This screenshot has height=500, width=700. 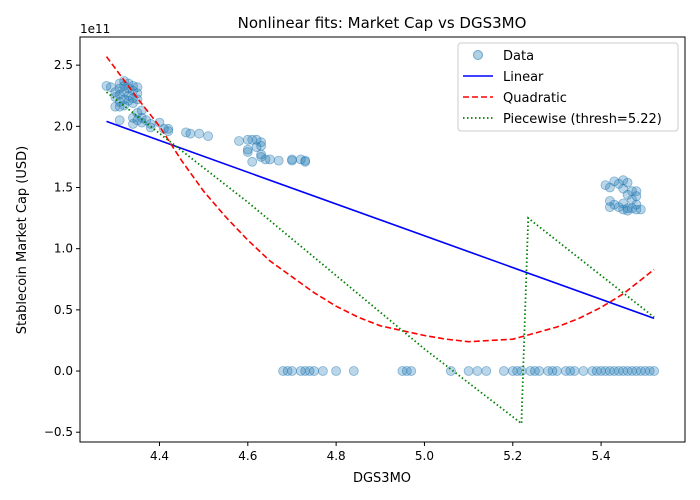 What do you see at coordinates (63, 65) in the screenshot?
I see `y-tick-label: 2.5` at bounding box center [63, 65].